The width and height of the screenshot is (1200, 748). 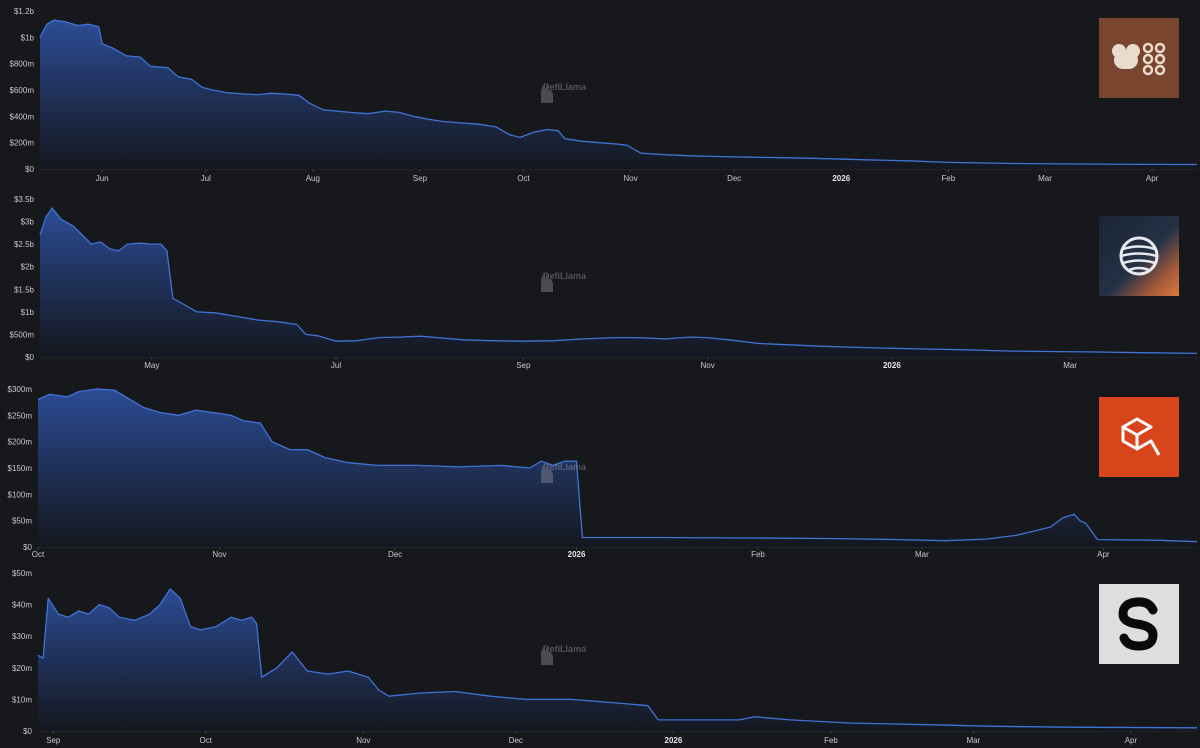 What do you see at coordinates (151, 365) in the screenshot?
I see `x-tick-label: May` at bounding box center [151, 365].